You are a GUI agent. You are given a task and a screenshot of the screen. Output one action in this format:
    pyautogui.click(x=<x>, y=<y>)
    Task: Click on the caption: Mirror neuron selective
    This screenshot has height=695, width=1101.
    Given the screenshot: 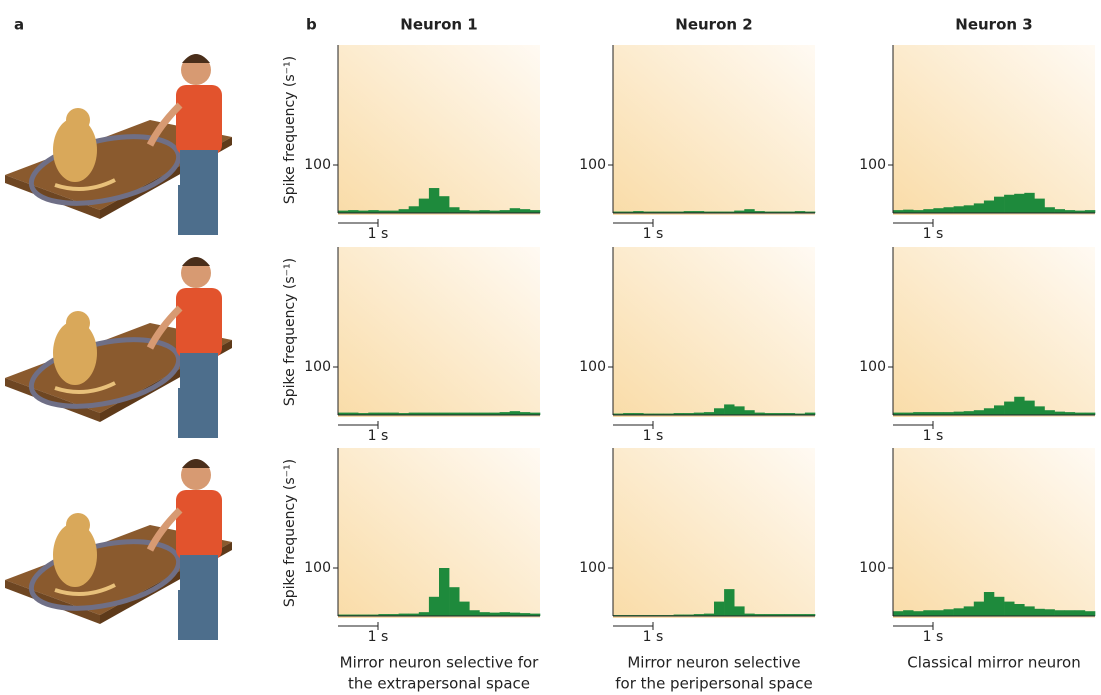 What is the action you would take?
    pyautogui.click(x=713, y=663)
    